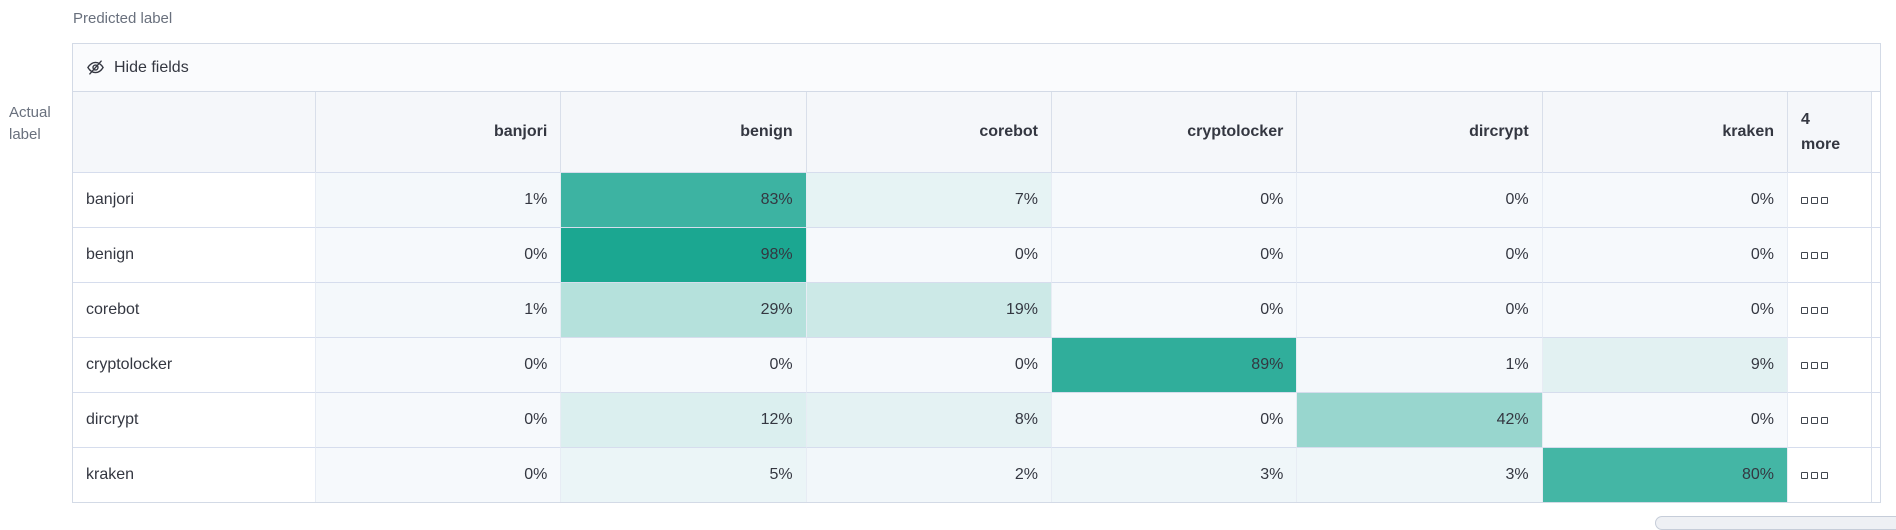  What do you see at coordinates (1420, 419) in the screenshot?
I see `matrix-cell-dircrypt-dircrypt: 42%` at bounding box center [1420, 419].